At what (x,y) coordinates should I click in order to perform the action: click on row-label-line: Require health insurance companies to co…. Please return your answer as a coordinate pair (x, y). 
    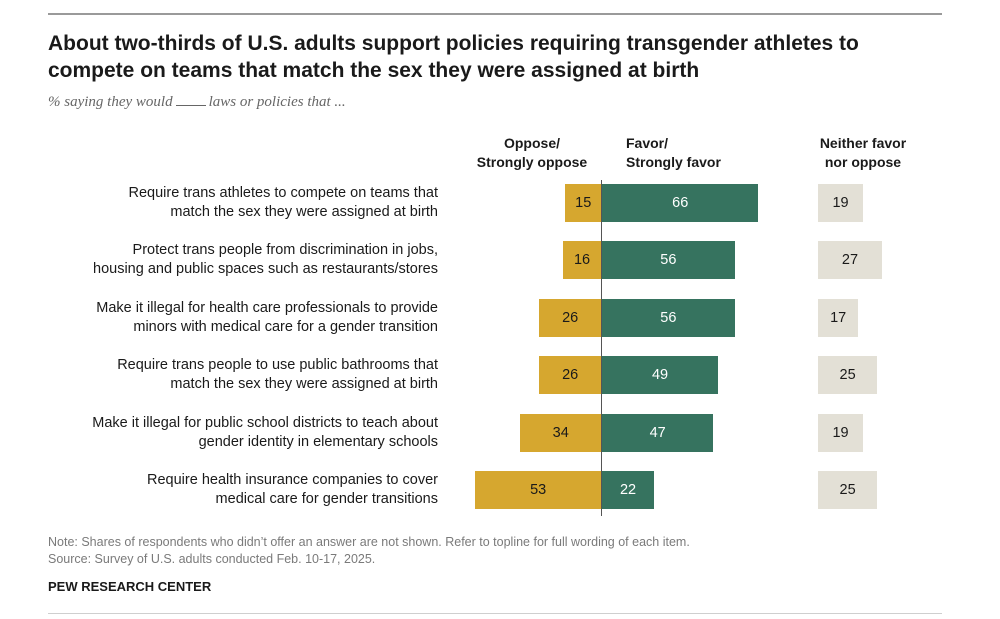
    Looking at the image, I should click on (292, 480).